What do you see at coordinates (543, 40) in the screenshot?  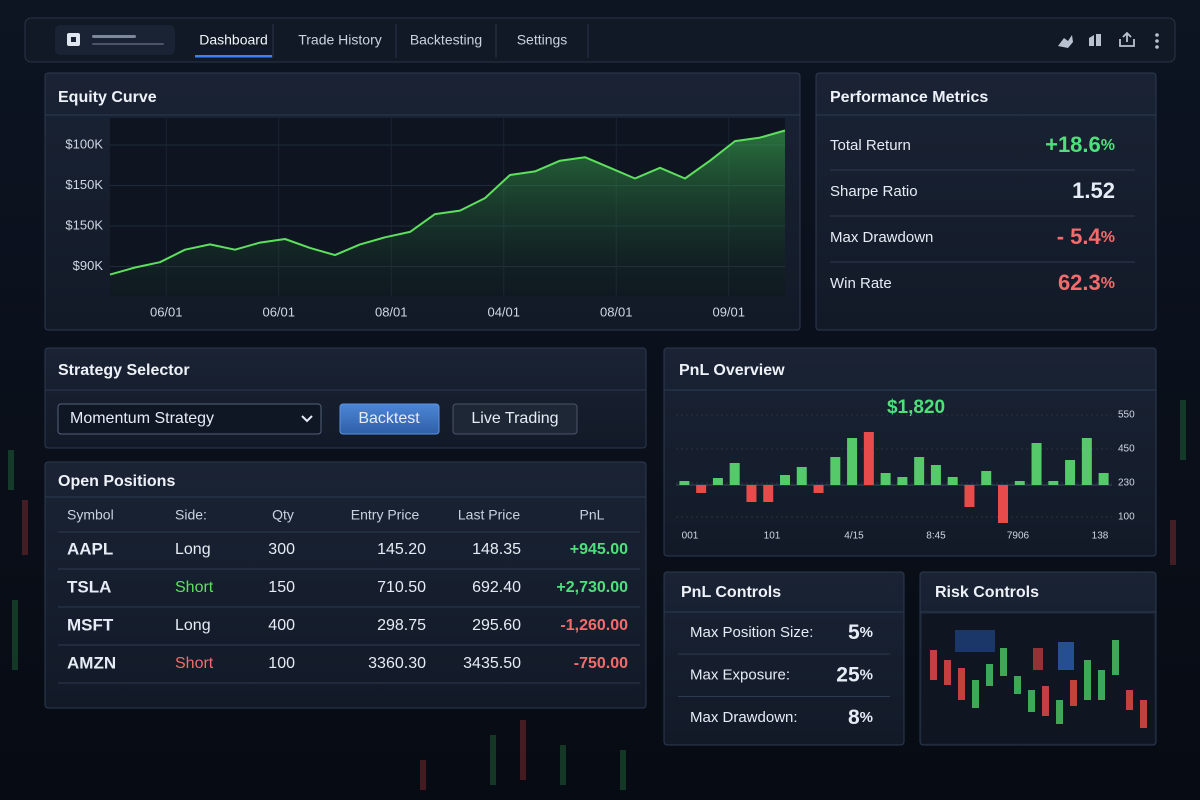 I see `nav-tab: Settings` at bounding box center [543, 40].